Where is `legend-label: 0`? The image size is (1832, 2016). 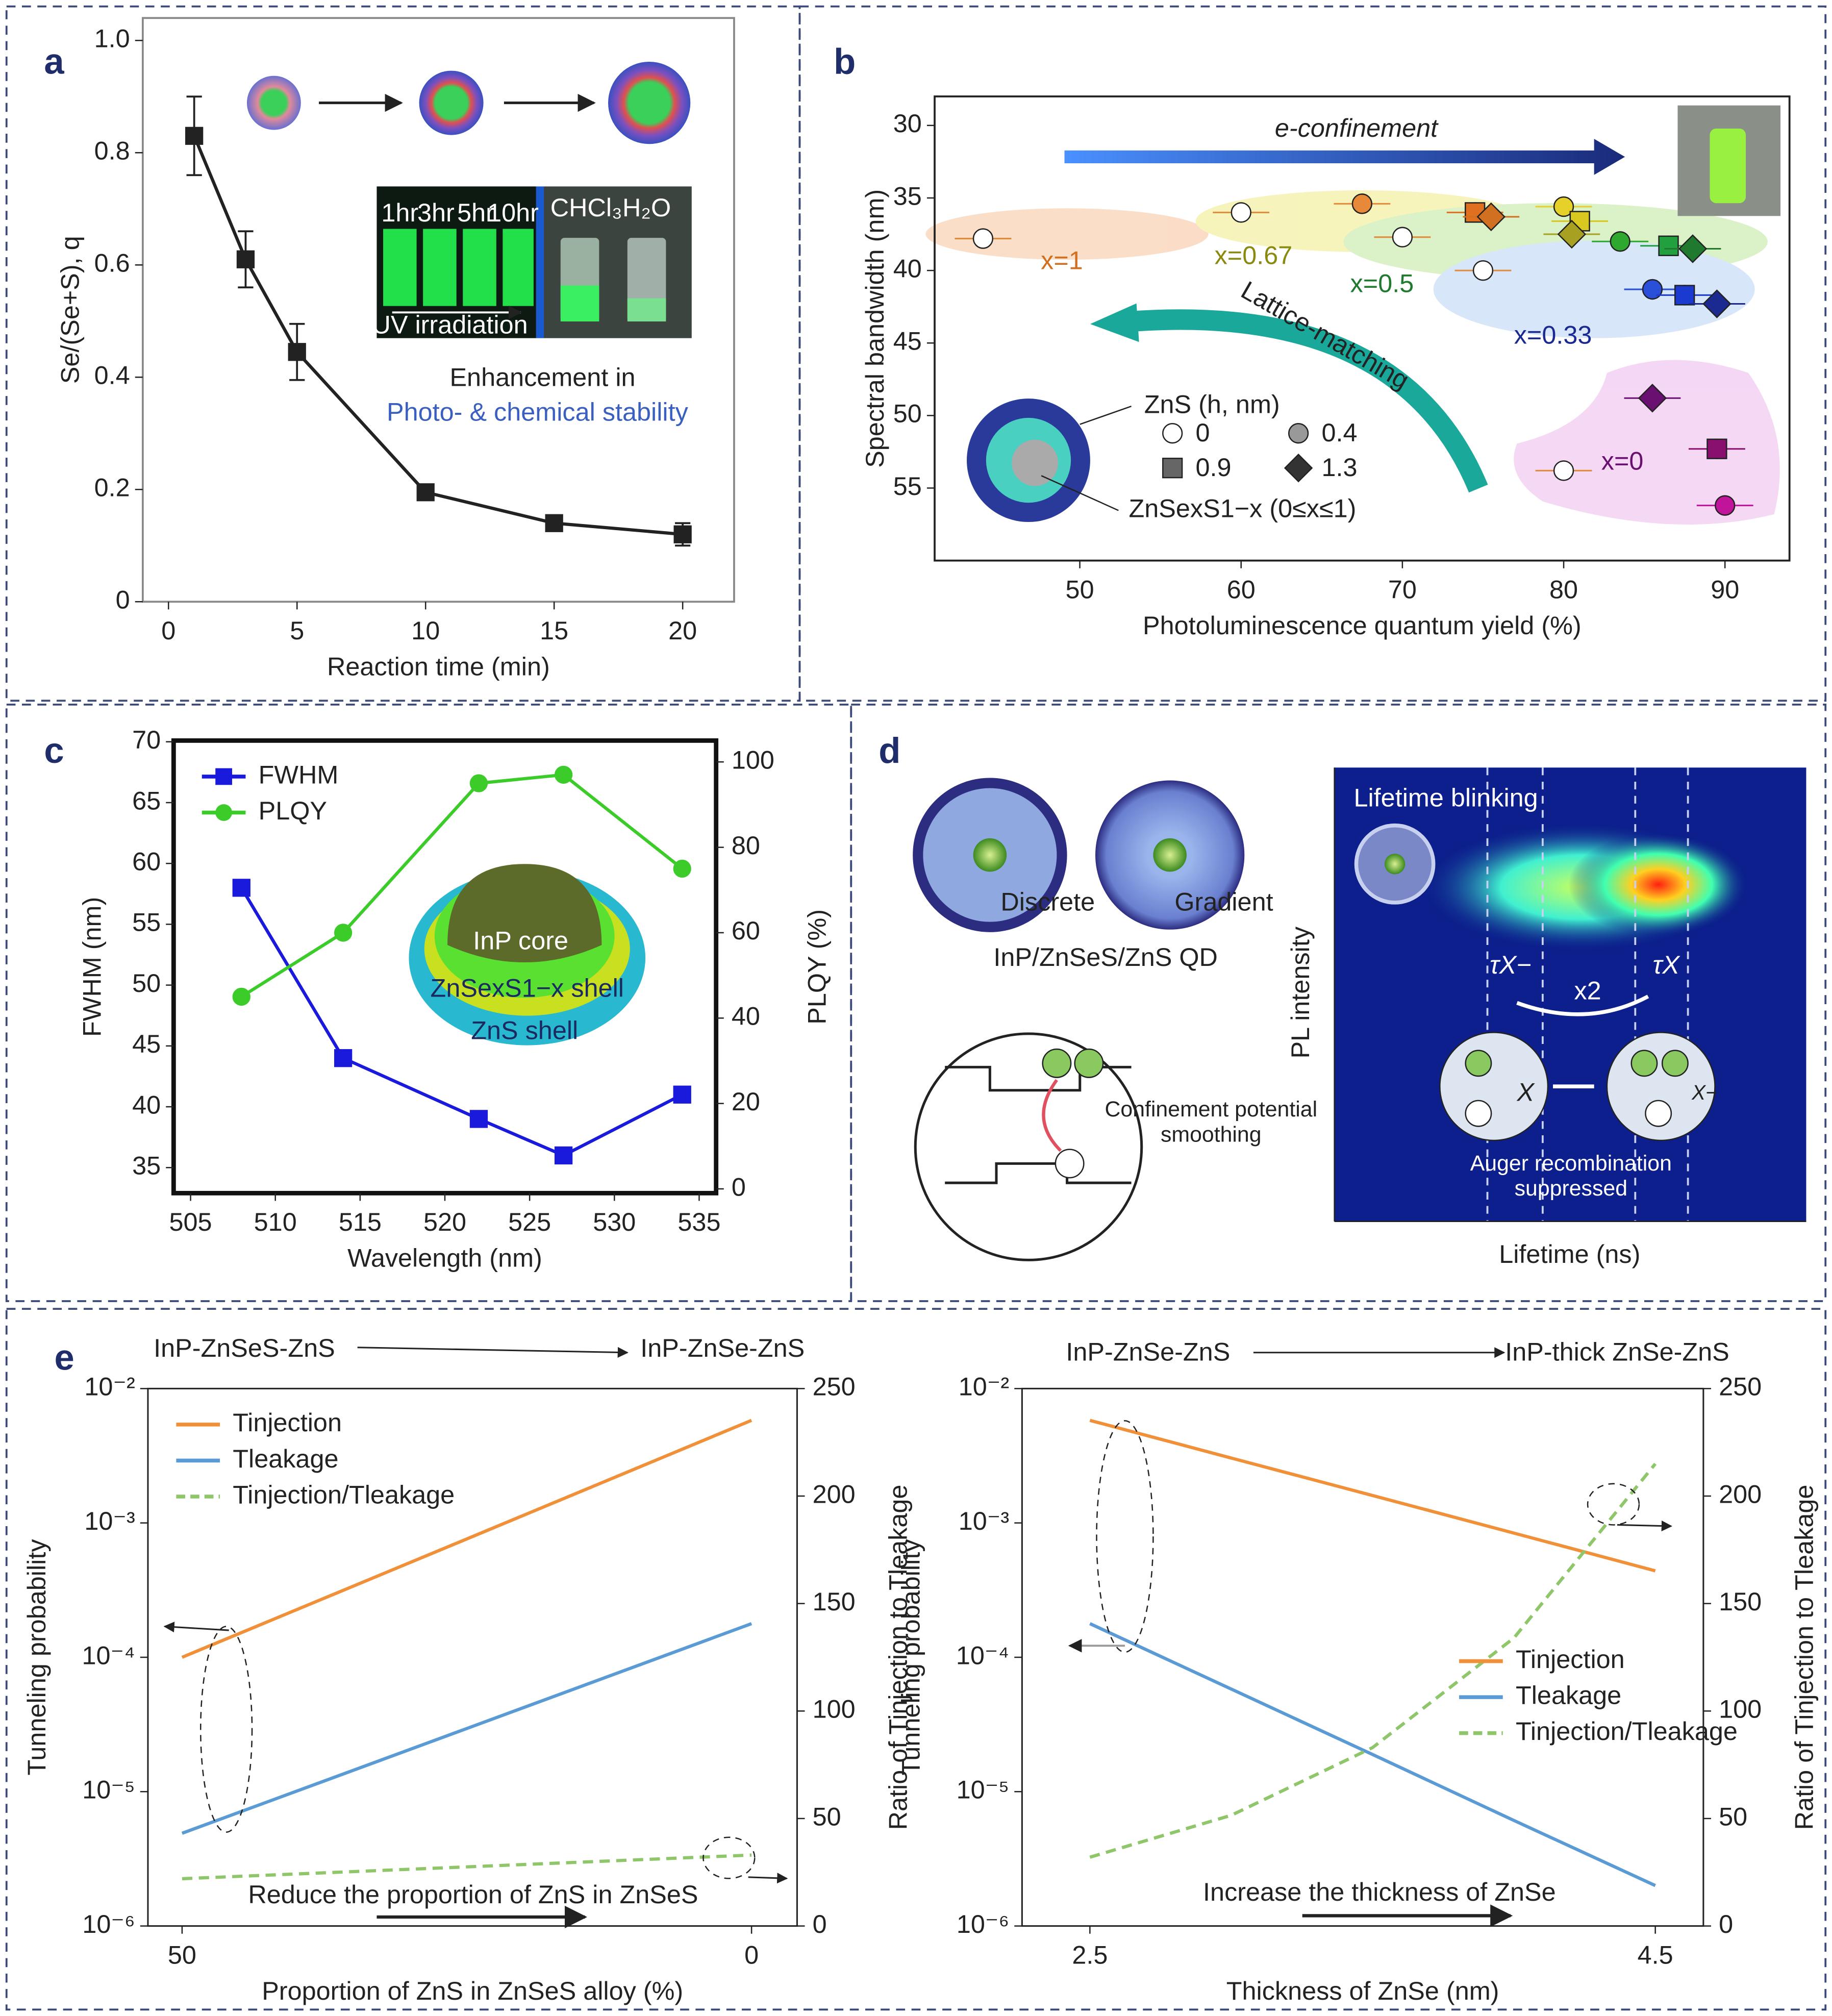 legend-label: 0 is located at coordinates (1203, 433).